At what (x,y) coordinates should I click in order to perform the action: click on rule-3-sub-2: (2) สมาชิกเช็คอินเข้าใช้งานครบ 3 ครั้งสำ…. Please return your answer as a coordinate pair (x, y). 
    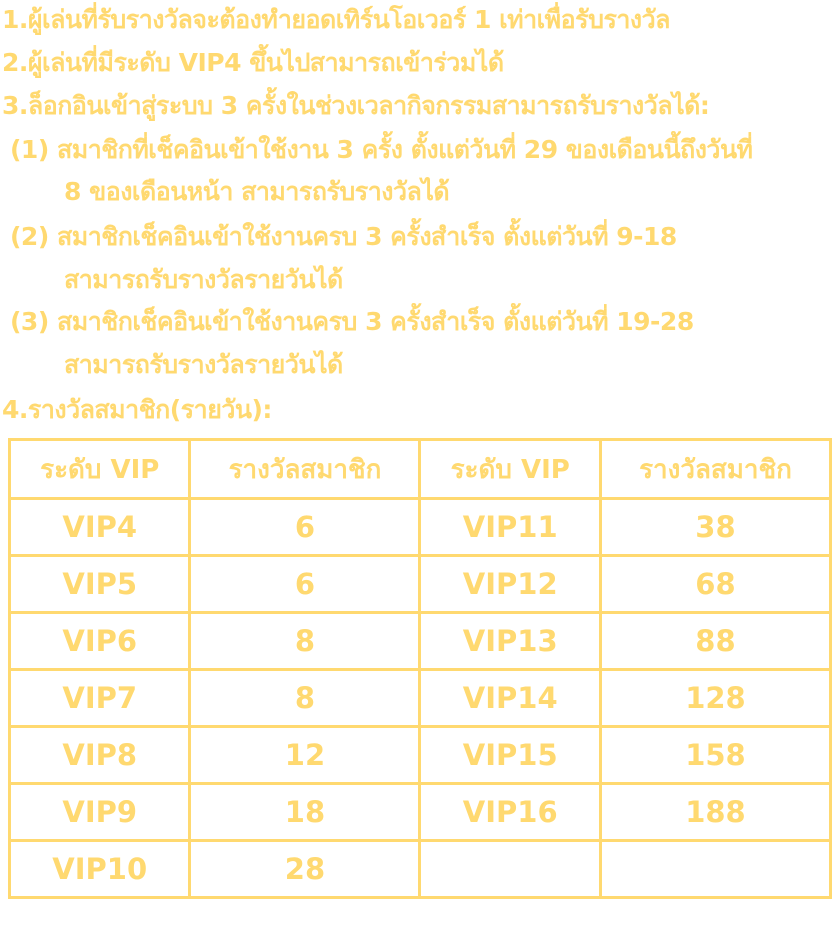
    Looking at the image, I should click on (343, 236).